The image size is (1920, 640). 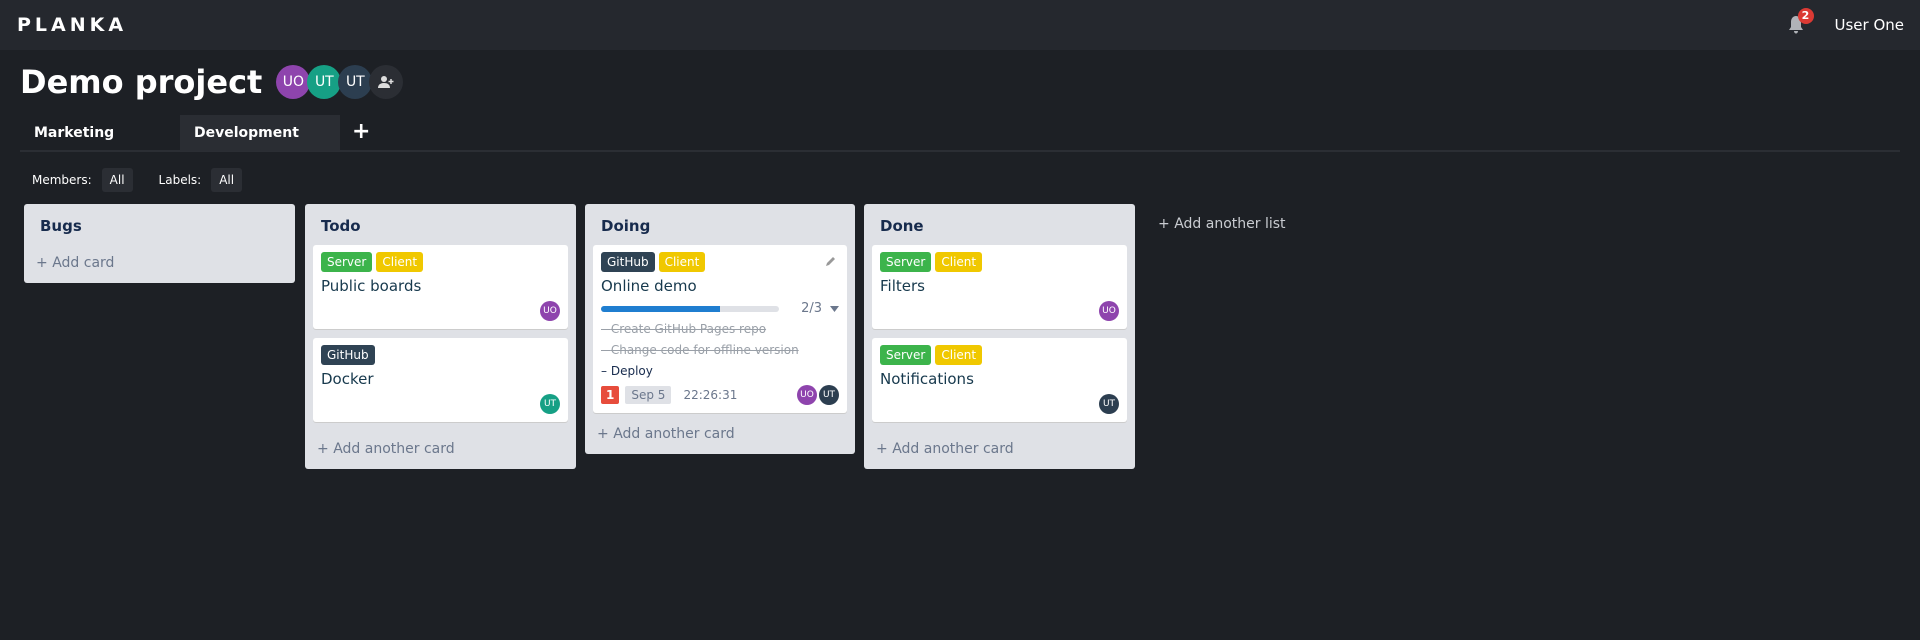 What do you see at coordinates (141, 82) in the screenshot?
I see `page-title: Demo project` at bounding box center [141, 82].